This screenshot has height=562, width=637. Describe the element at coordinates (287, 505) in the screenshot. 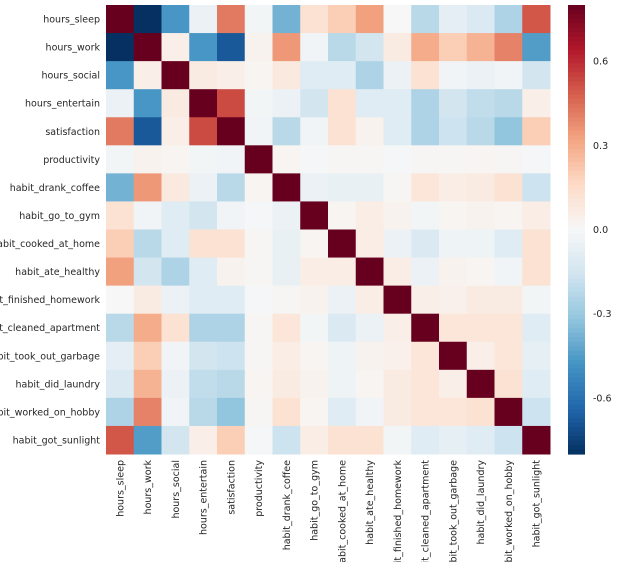

I see `x-tick-label: habit_drank_coffee` at that location.